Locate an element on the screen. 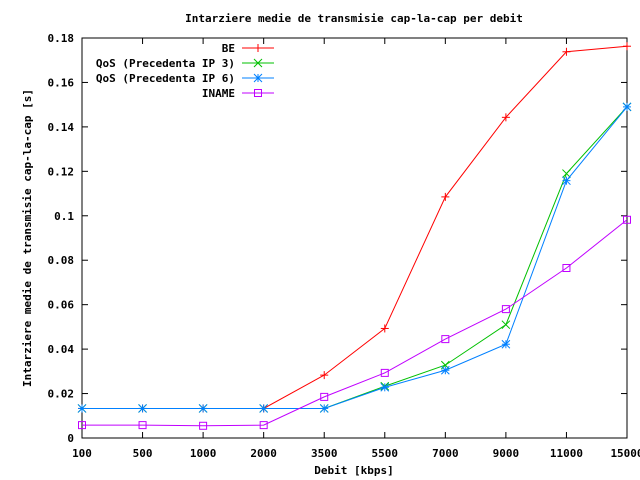 This screenshot has height=480, width=640. x-tick-label: 500 is located at coordinates (143, 453).